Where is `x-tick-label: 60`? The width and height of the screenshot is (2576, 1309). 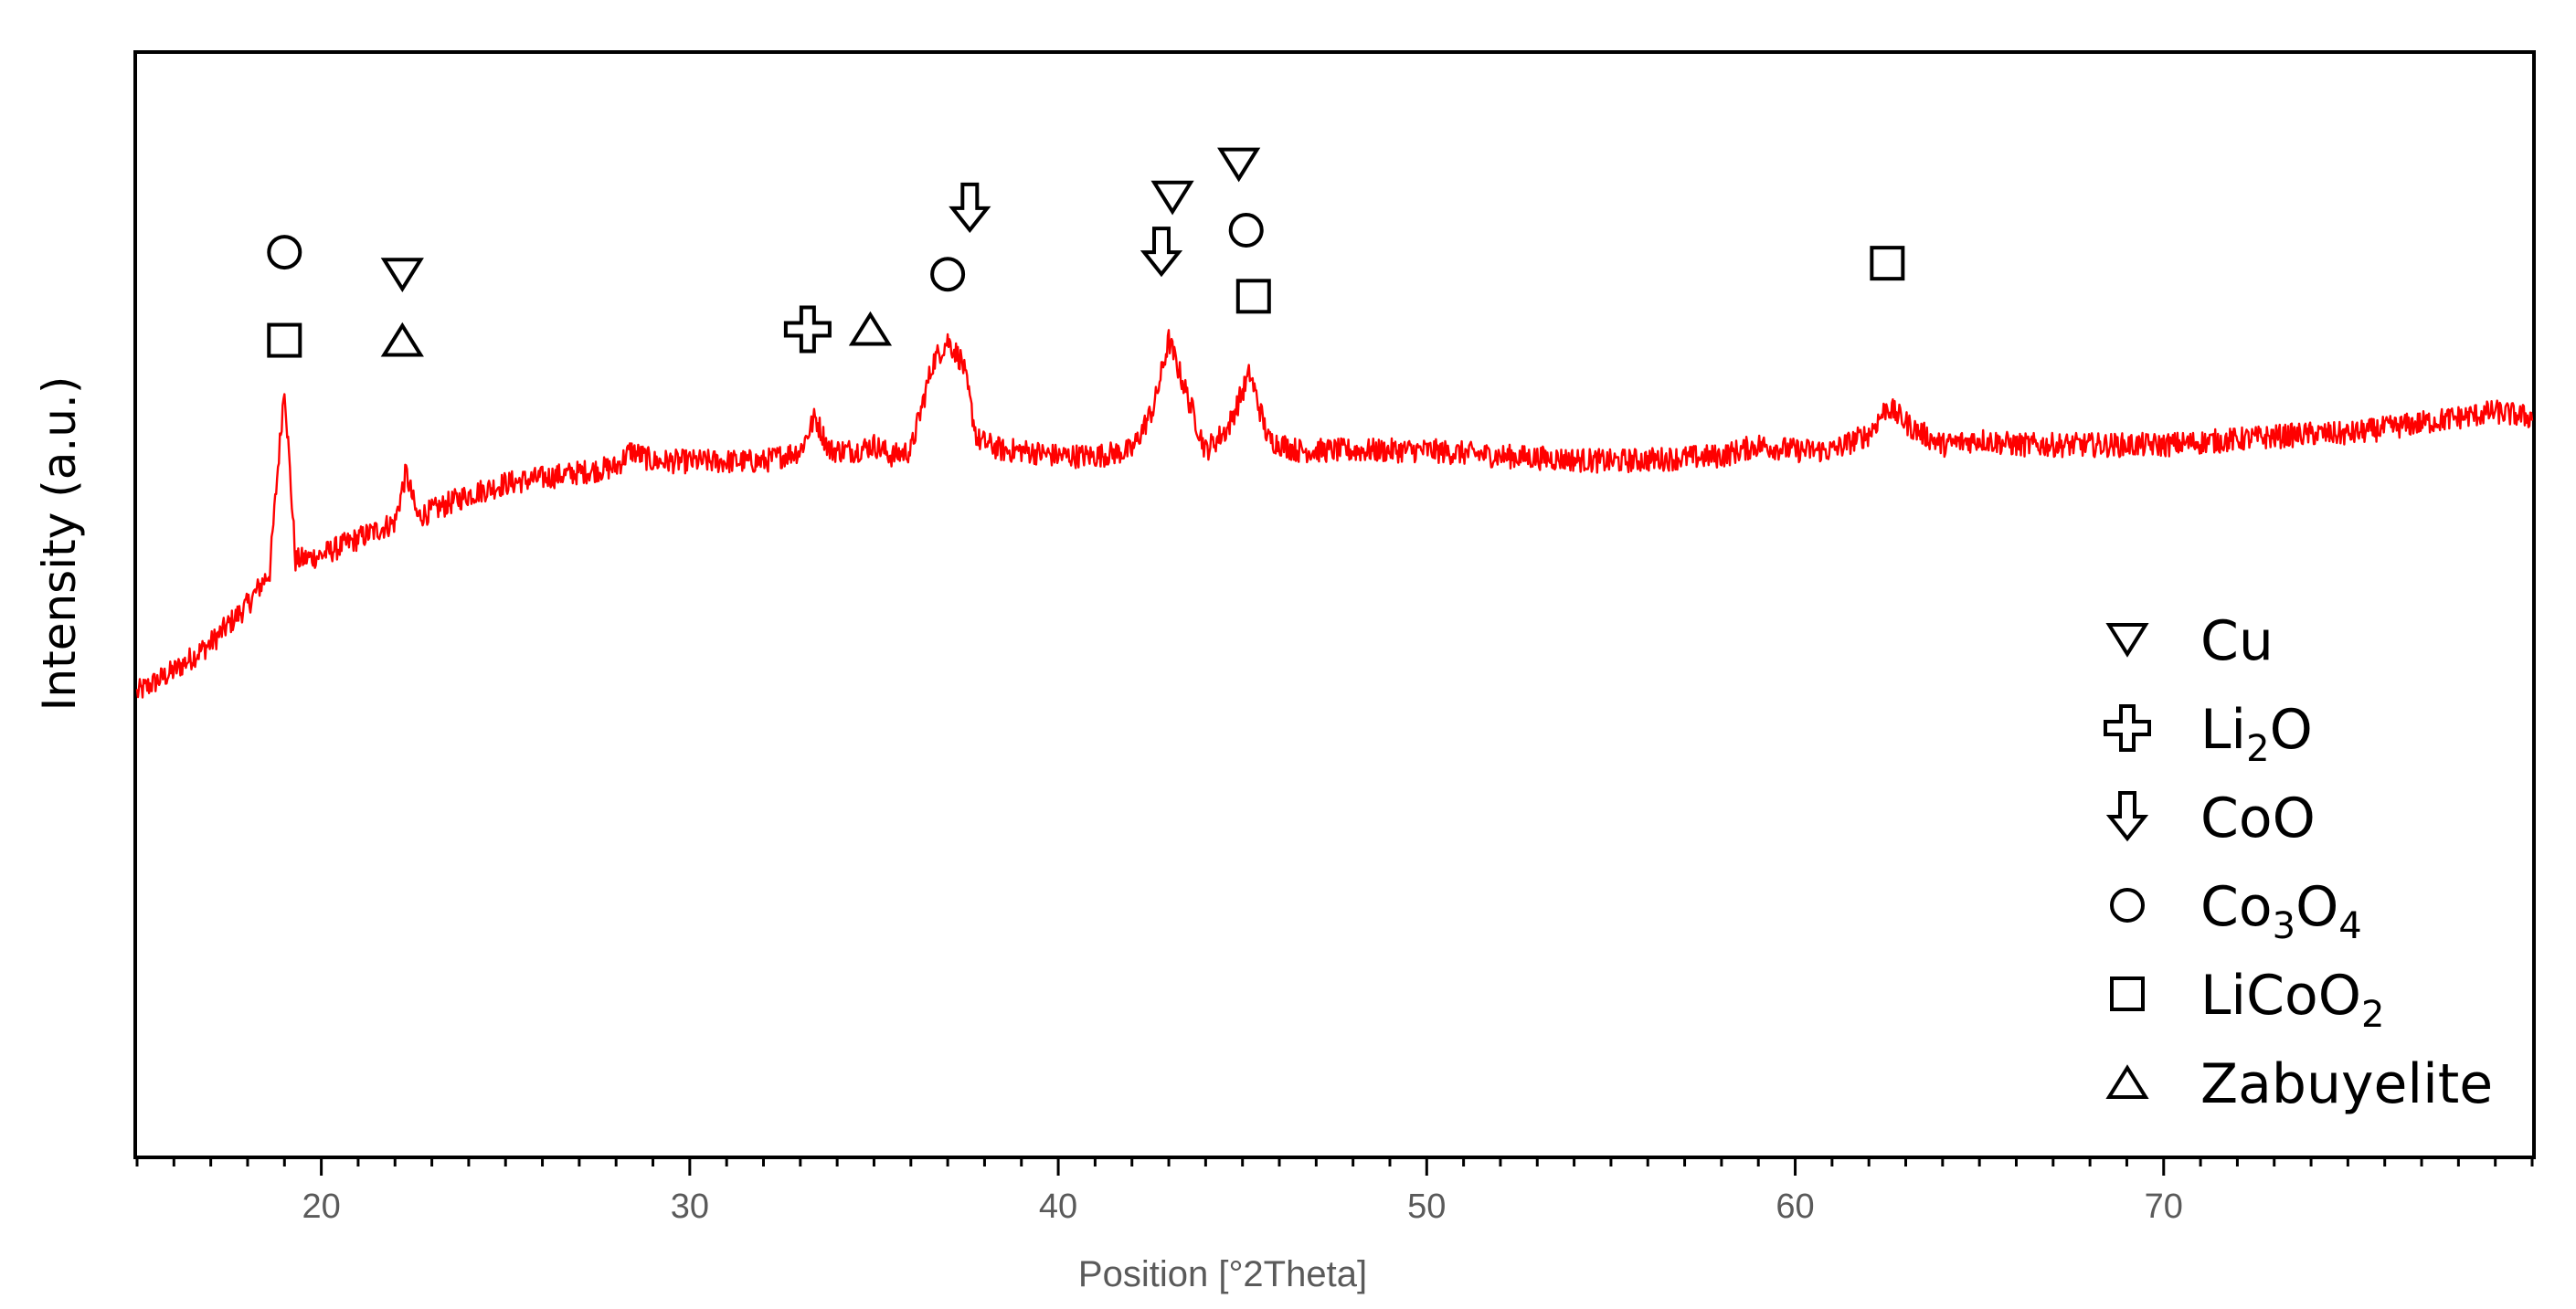 x-tick-label: 60 is located at coordinates (1795, 1207).